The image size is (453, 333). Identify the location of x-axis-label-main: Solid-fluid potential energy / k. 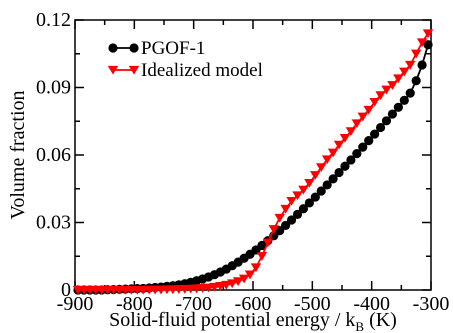
(232, 320).